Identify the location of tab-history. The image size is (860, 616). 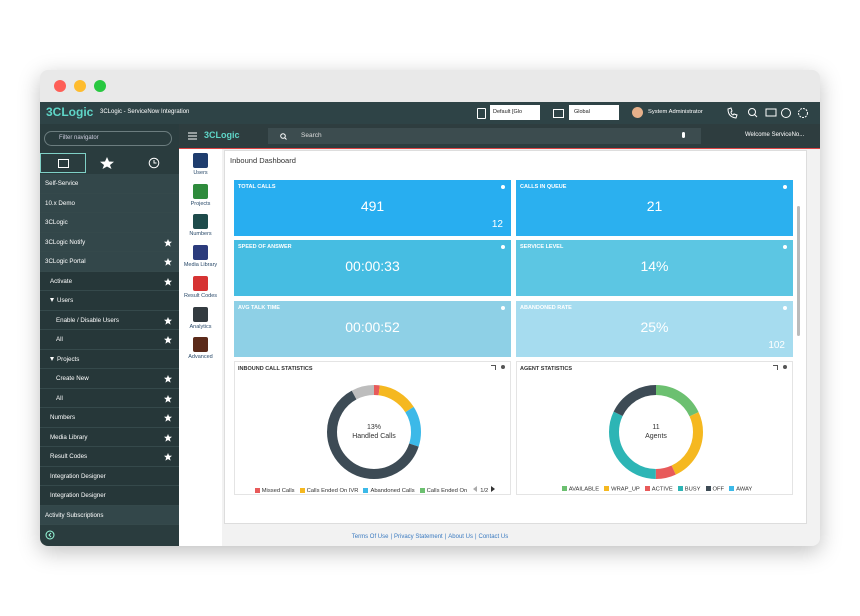
(154, 163).